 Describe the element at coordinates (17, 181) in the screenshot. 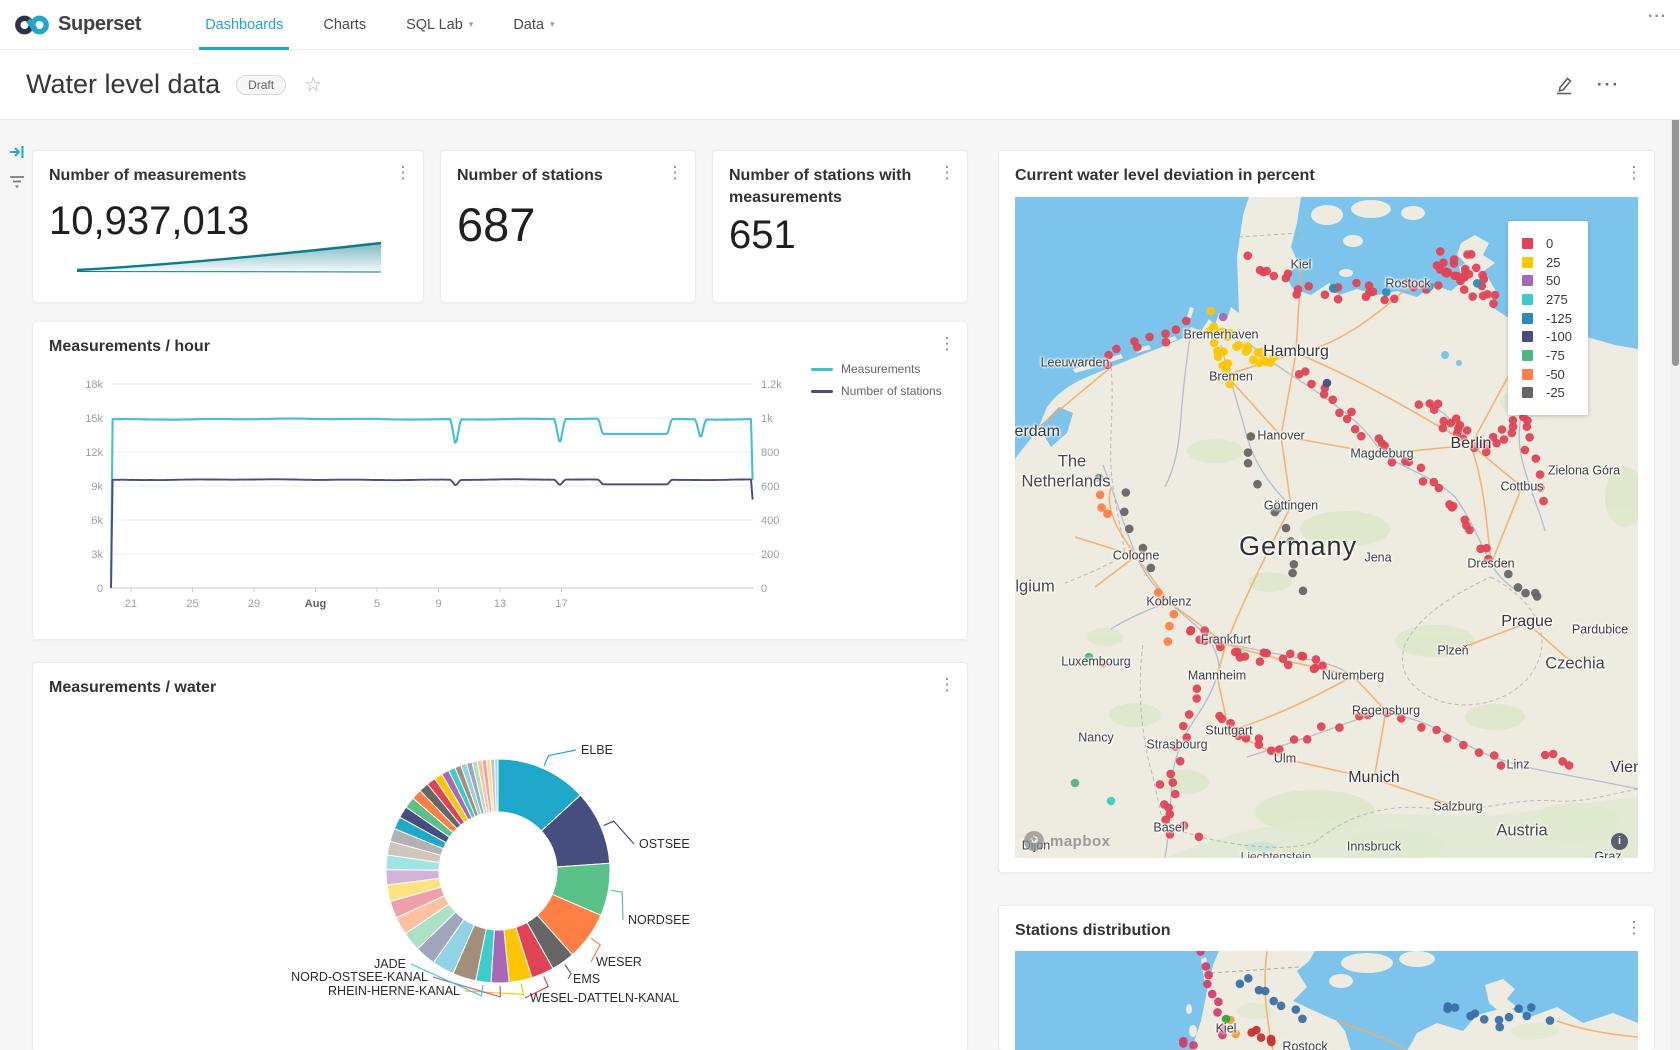

I see `filter-icon` at that location.